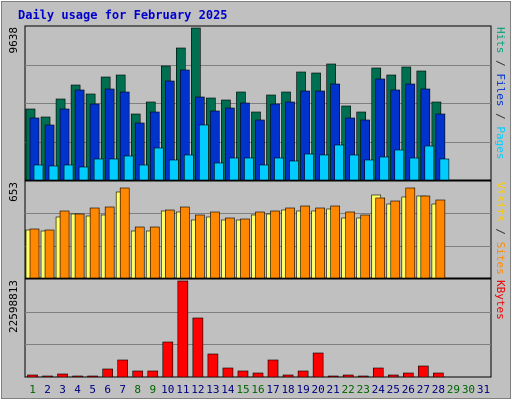 The height and width of the screenshot is (400, 512). I want to click on legend-part: Pages, so click(500, 142).